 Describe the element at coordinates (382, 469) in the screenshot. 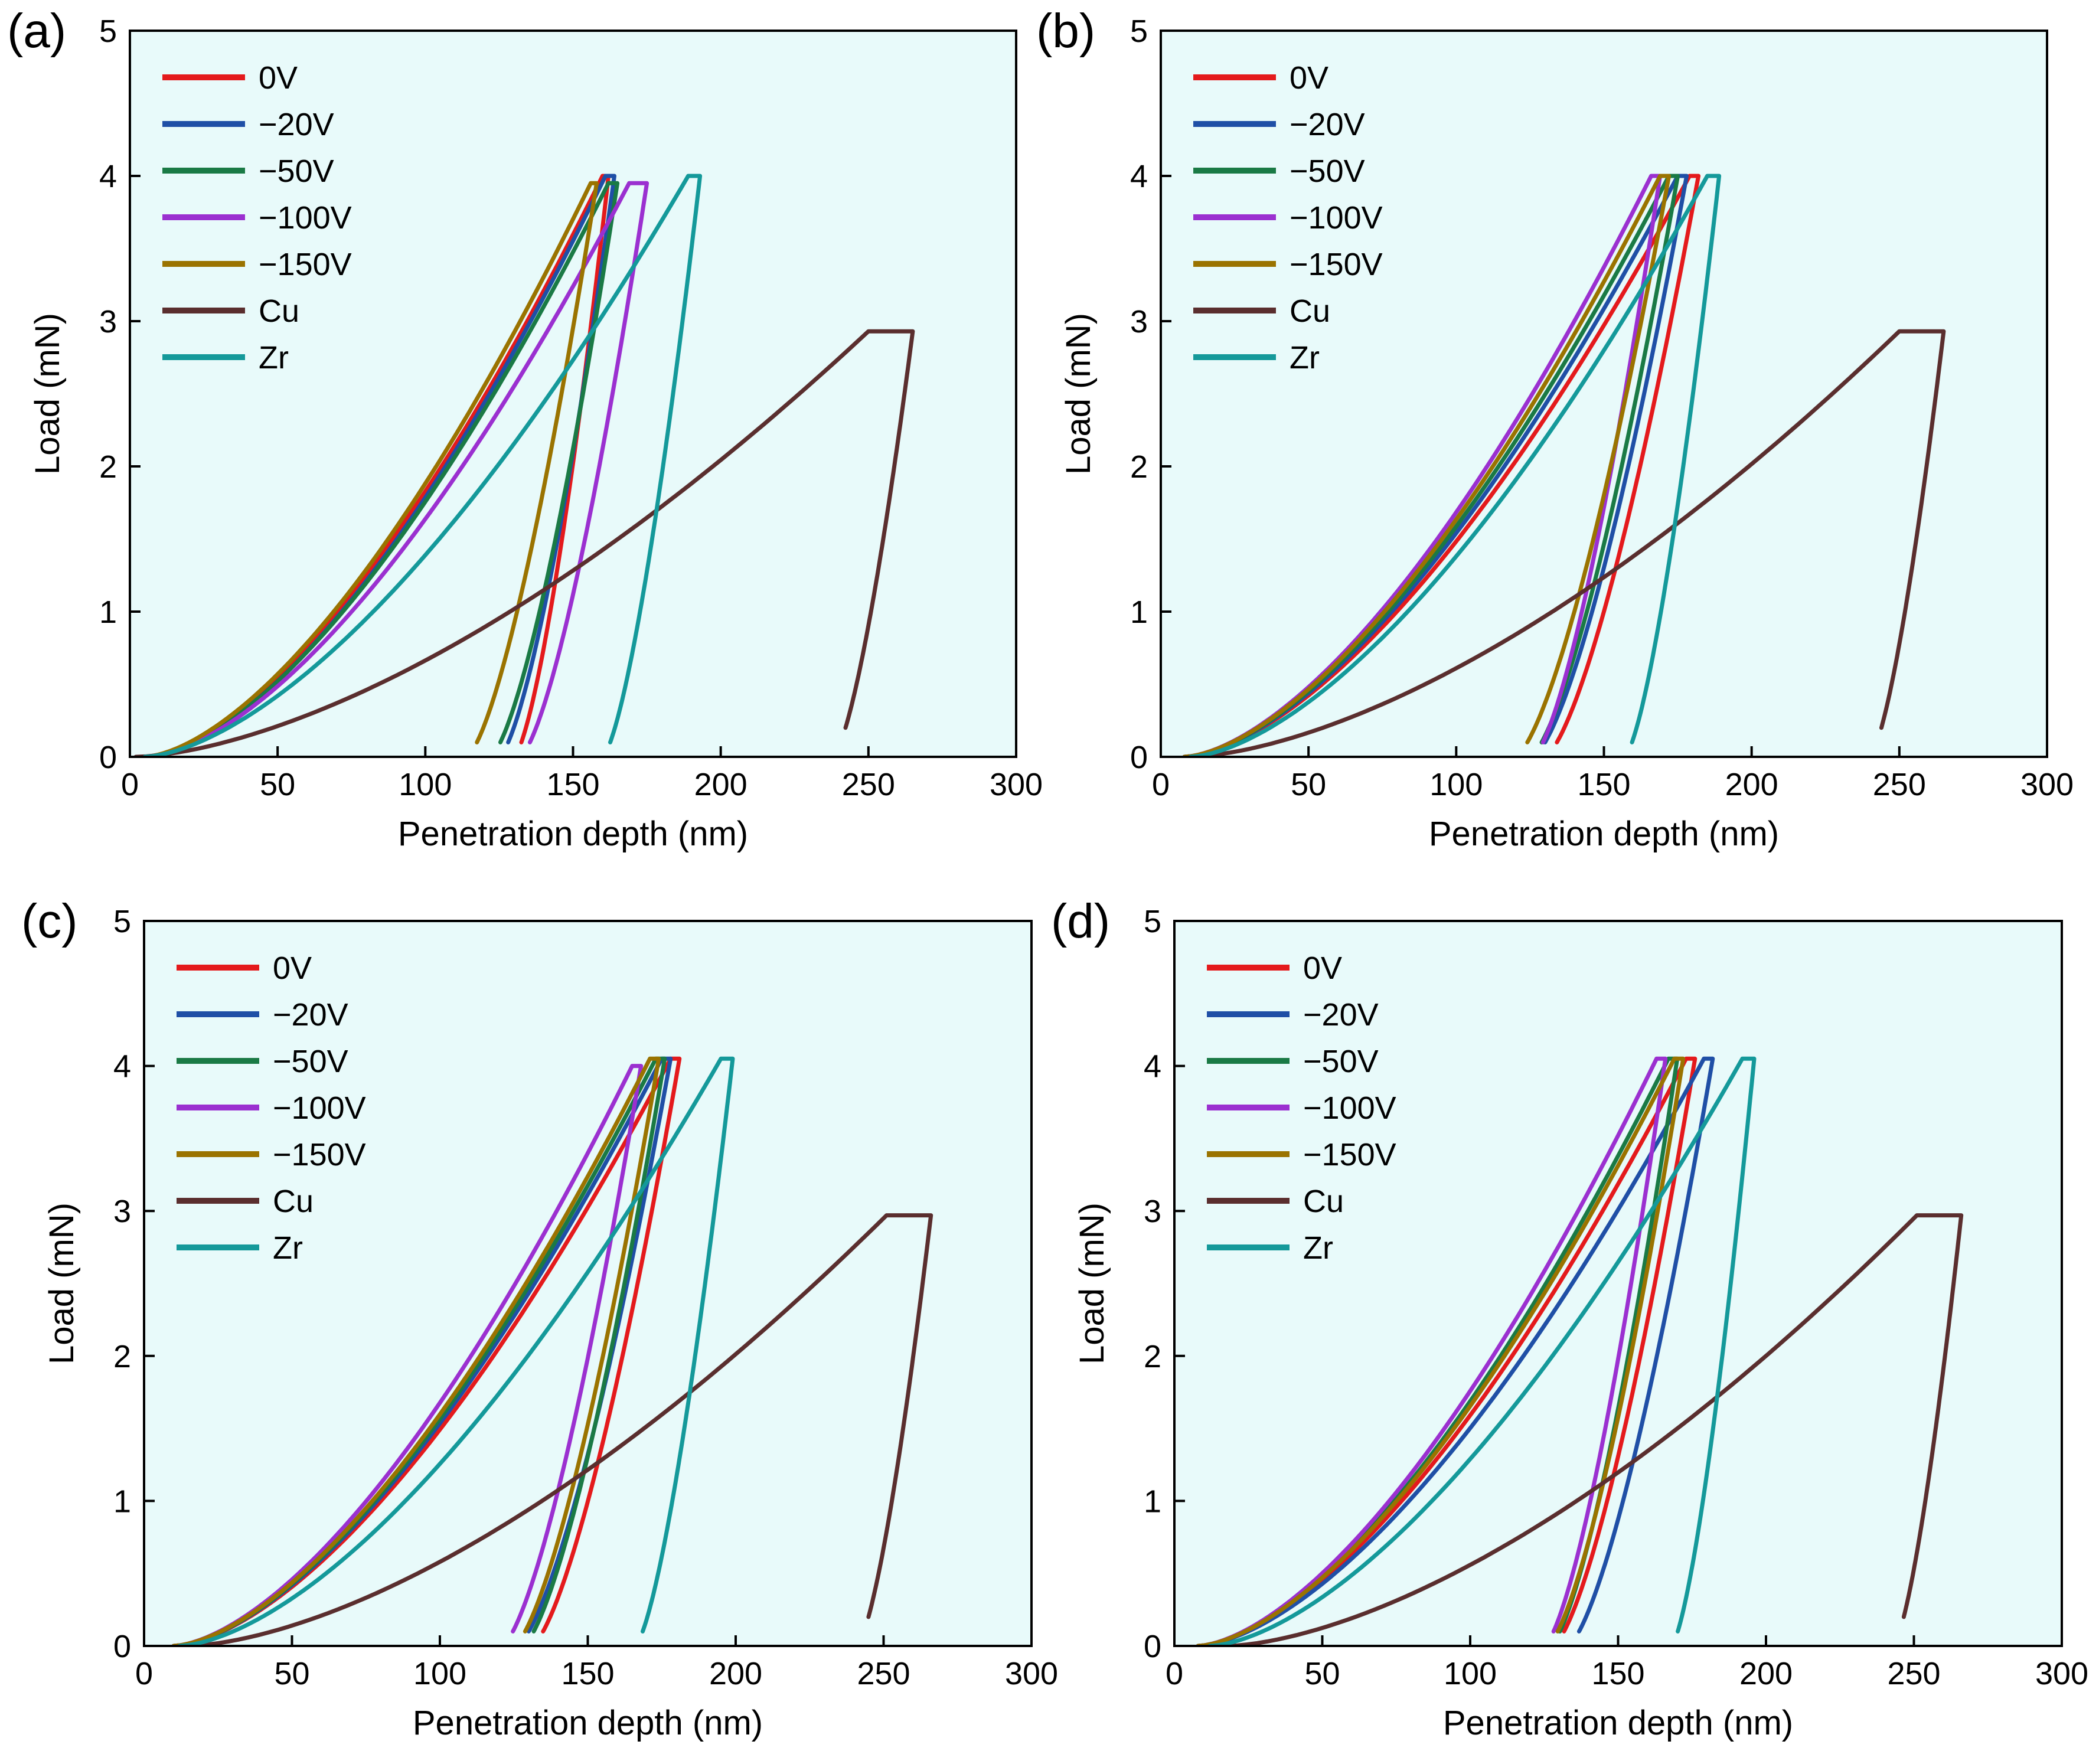

I see `series-line-minusminus-50v` at that location.